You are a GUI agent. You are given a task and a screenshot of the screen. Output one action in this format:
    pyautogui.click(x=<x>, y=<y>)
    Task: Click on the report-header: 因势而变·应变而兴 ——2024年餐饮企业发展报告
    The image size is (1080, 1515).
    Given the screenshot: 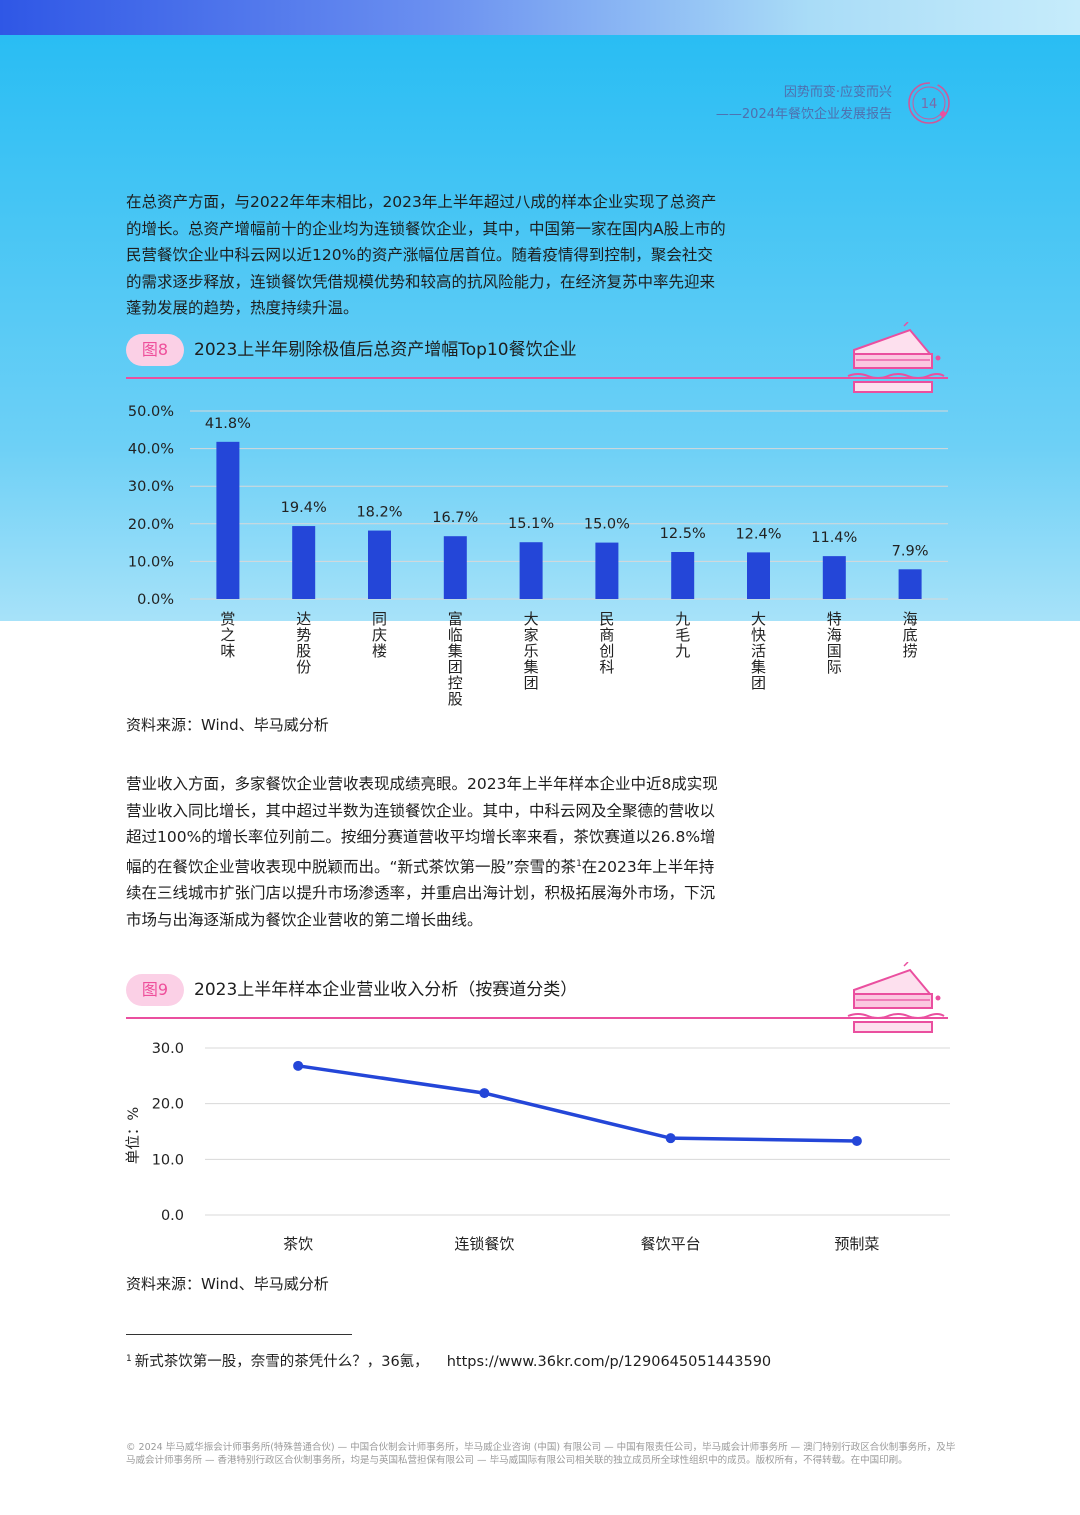 What is the action you would take?
    pyautogui.click(x=804, y=104)
    